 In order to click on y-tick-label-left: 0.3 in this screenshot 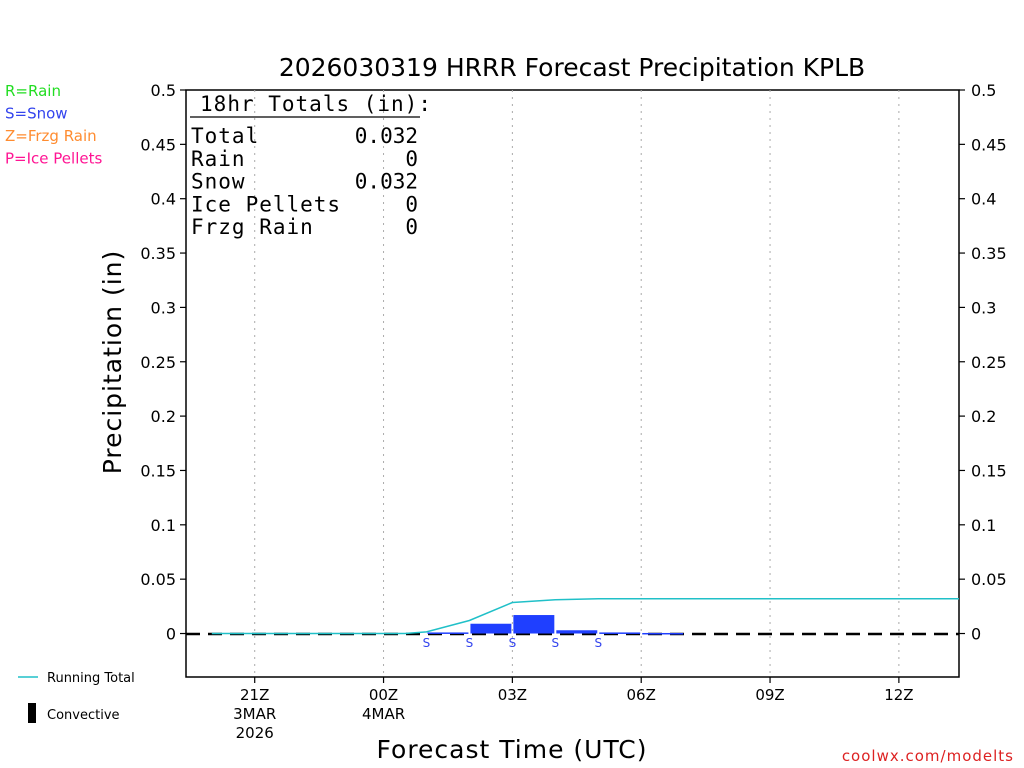, I will do `click(163, 307)`.